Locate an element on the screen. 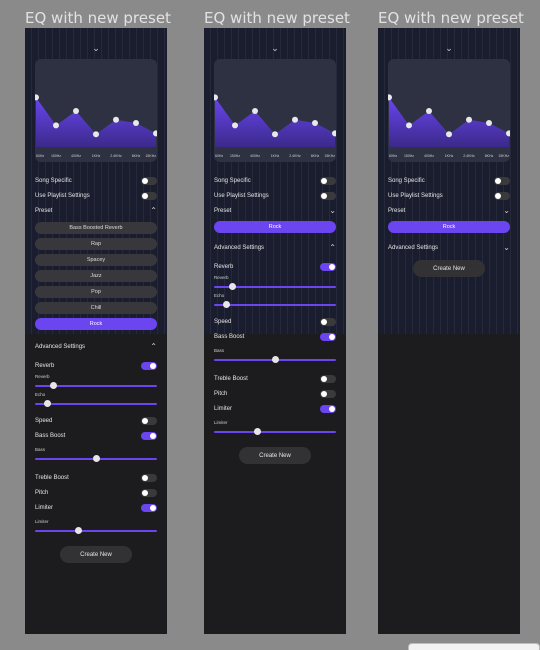 This screenshot has width=540, height=650. speed-label: Speed is located at coordinates (44, 420).